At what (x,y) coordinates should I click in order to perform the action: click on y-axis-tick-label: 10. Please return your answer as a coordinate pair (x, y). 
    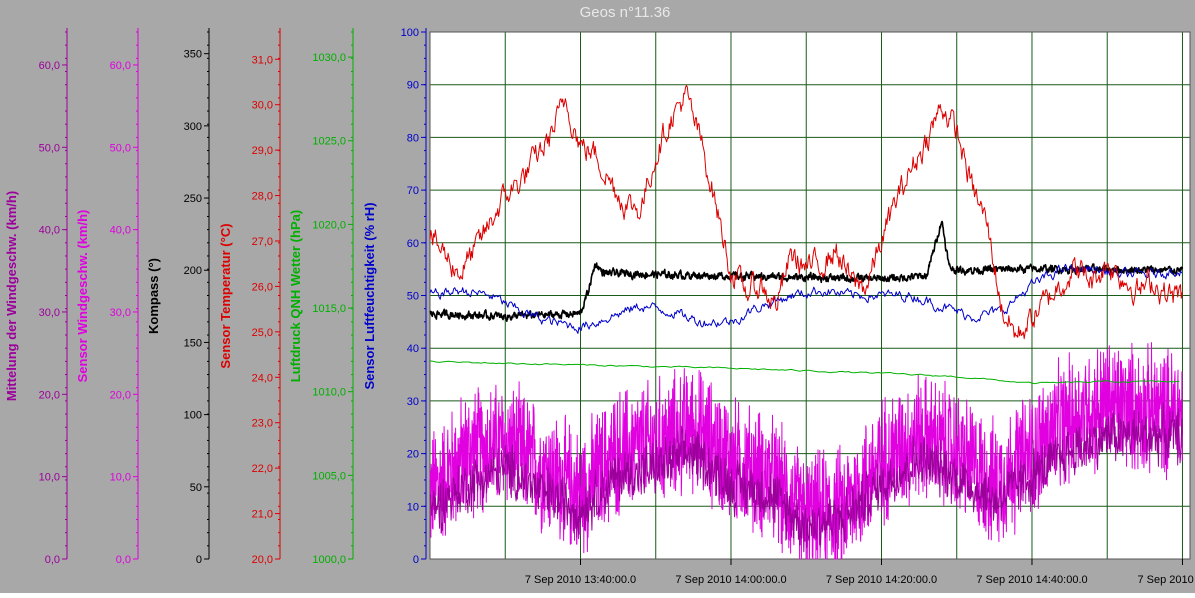
    Looking at the image, I should click on (413, 507).